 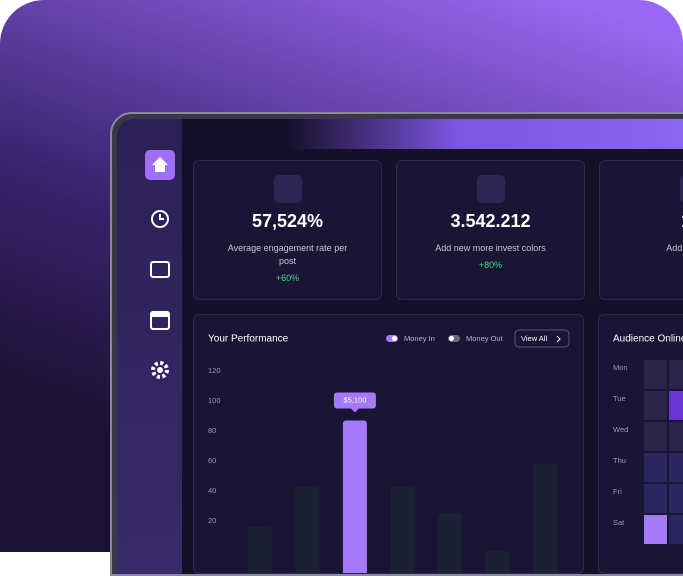 I want to click on day-label: Wed, so click(x=620, y=429).